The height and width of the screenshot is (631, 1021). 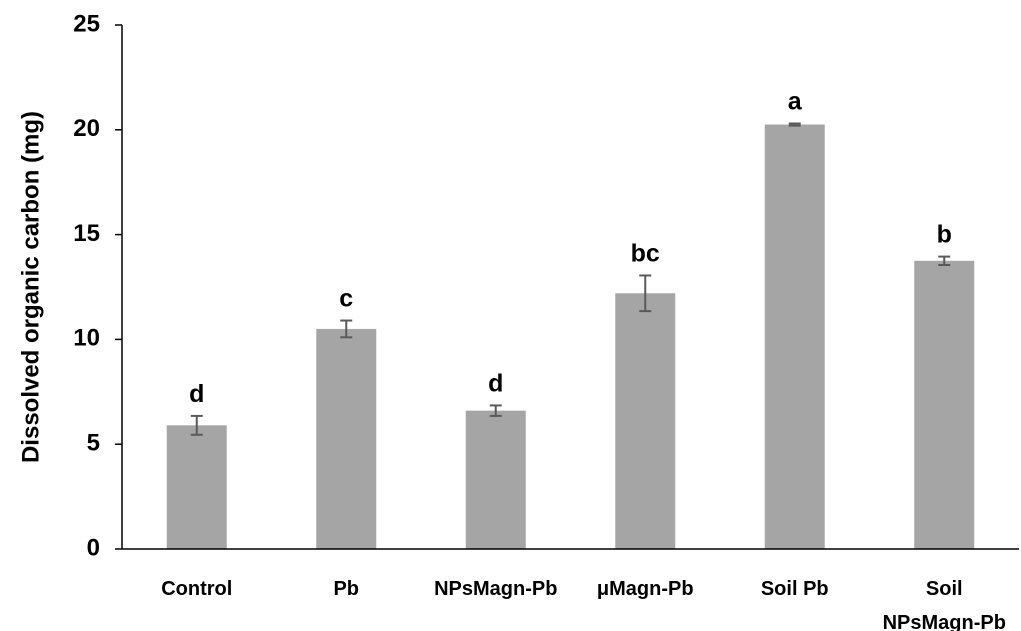 I want to click on y-tick-label: 5, so click(x=93, y=443).